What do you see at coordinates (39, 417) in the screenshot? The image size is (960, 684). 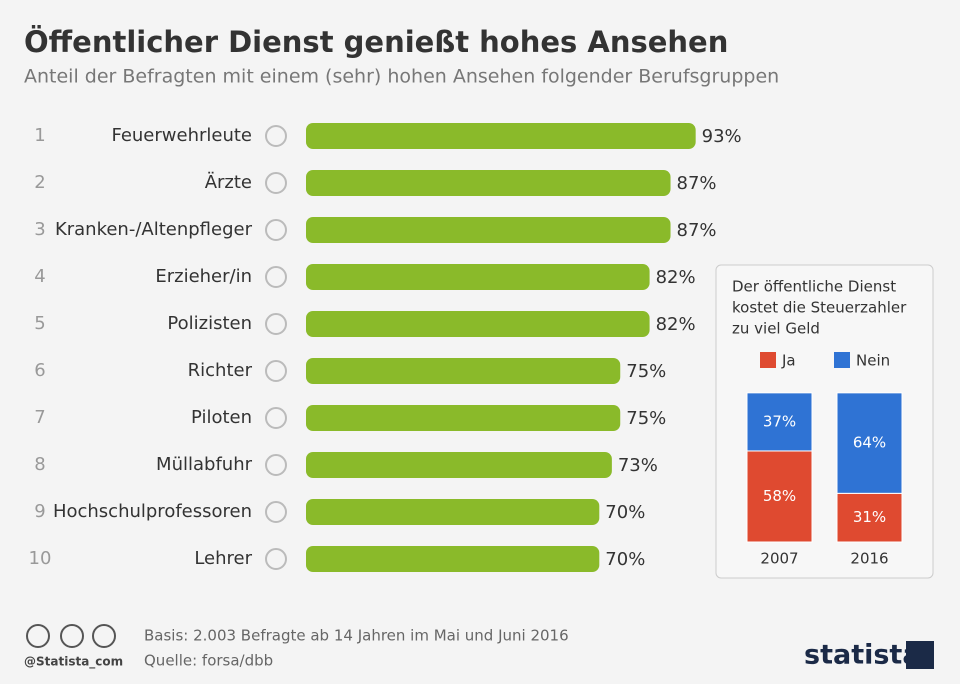 I see `rank: 7` at bounding box center [39, 417].